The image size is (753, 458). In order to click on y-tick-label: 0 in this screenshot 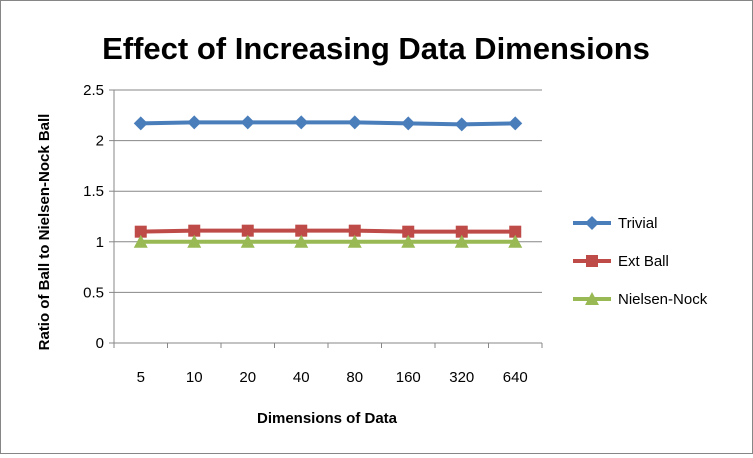, I will do `click(100, 343)`.